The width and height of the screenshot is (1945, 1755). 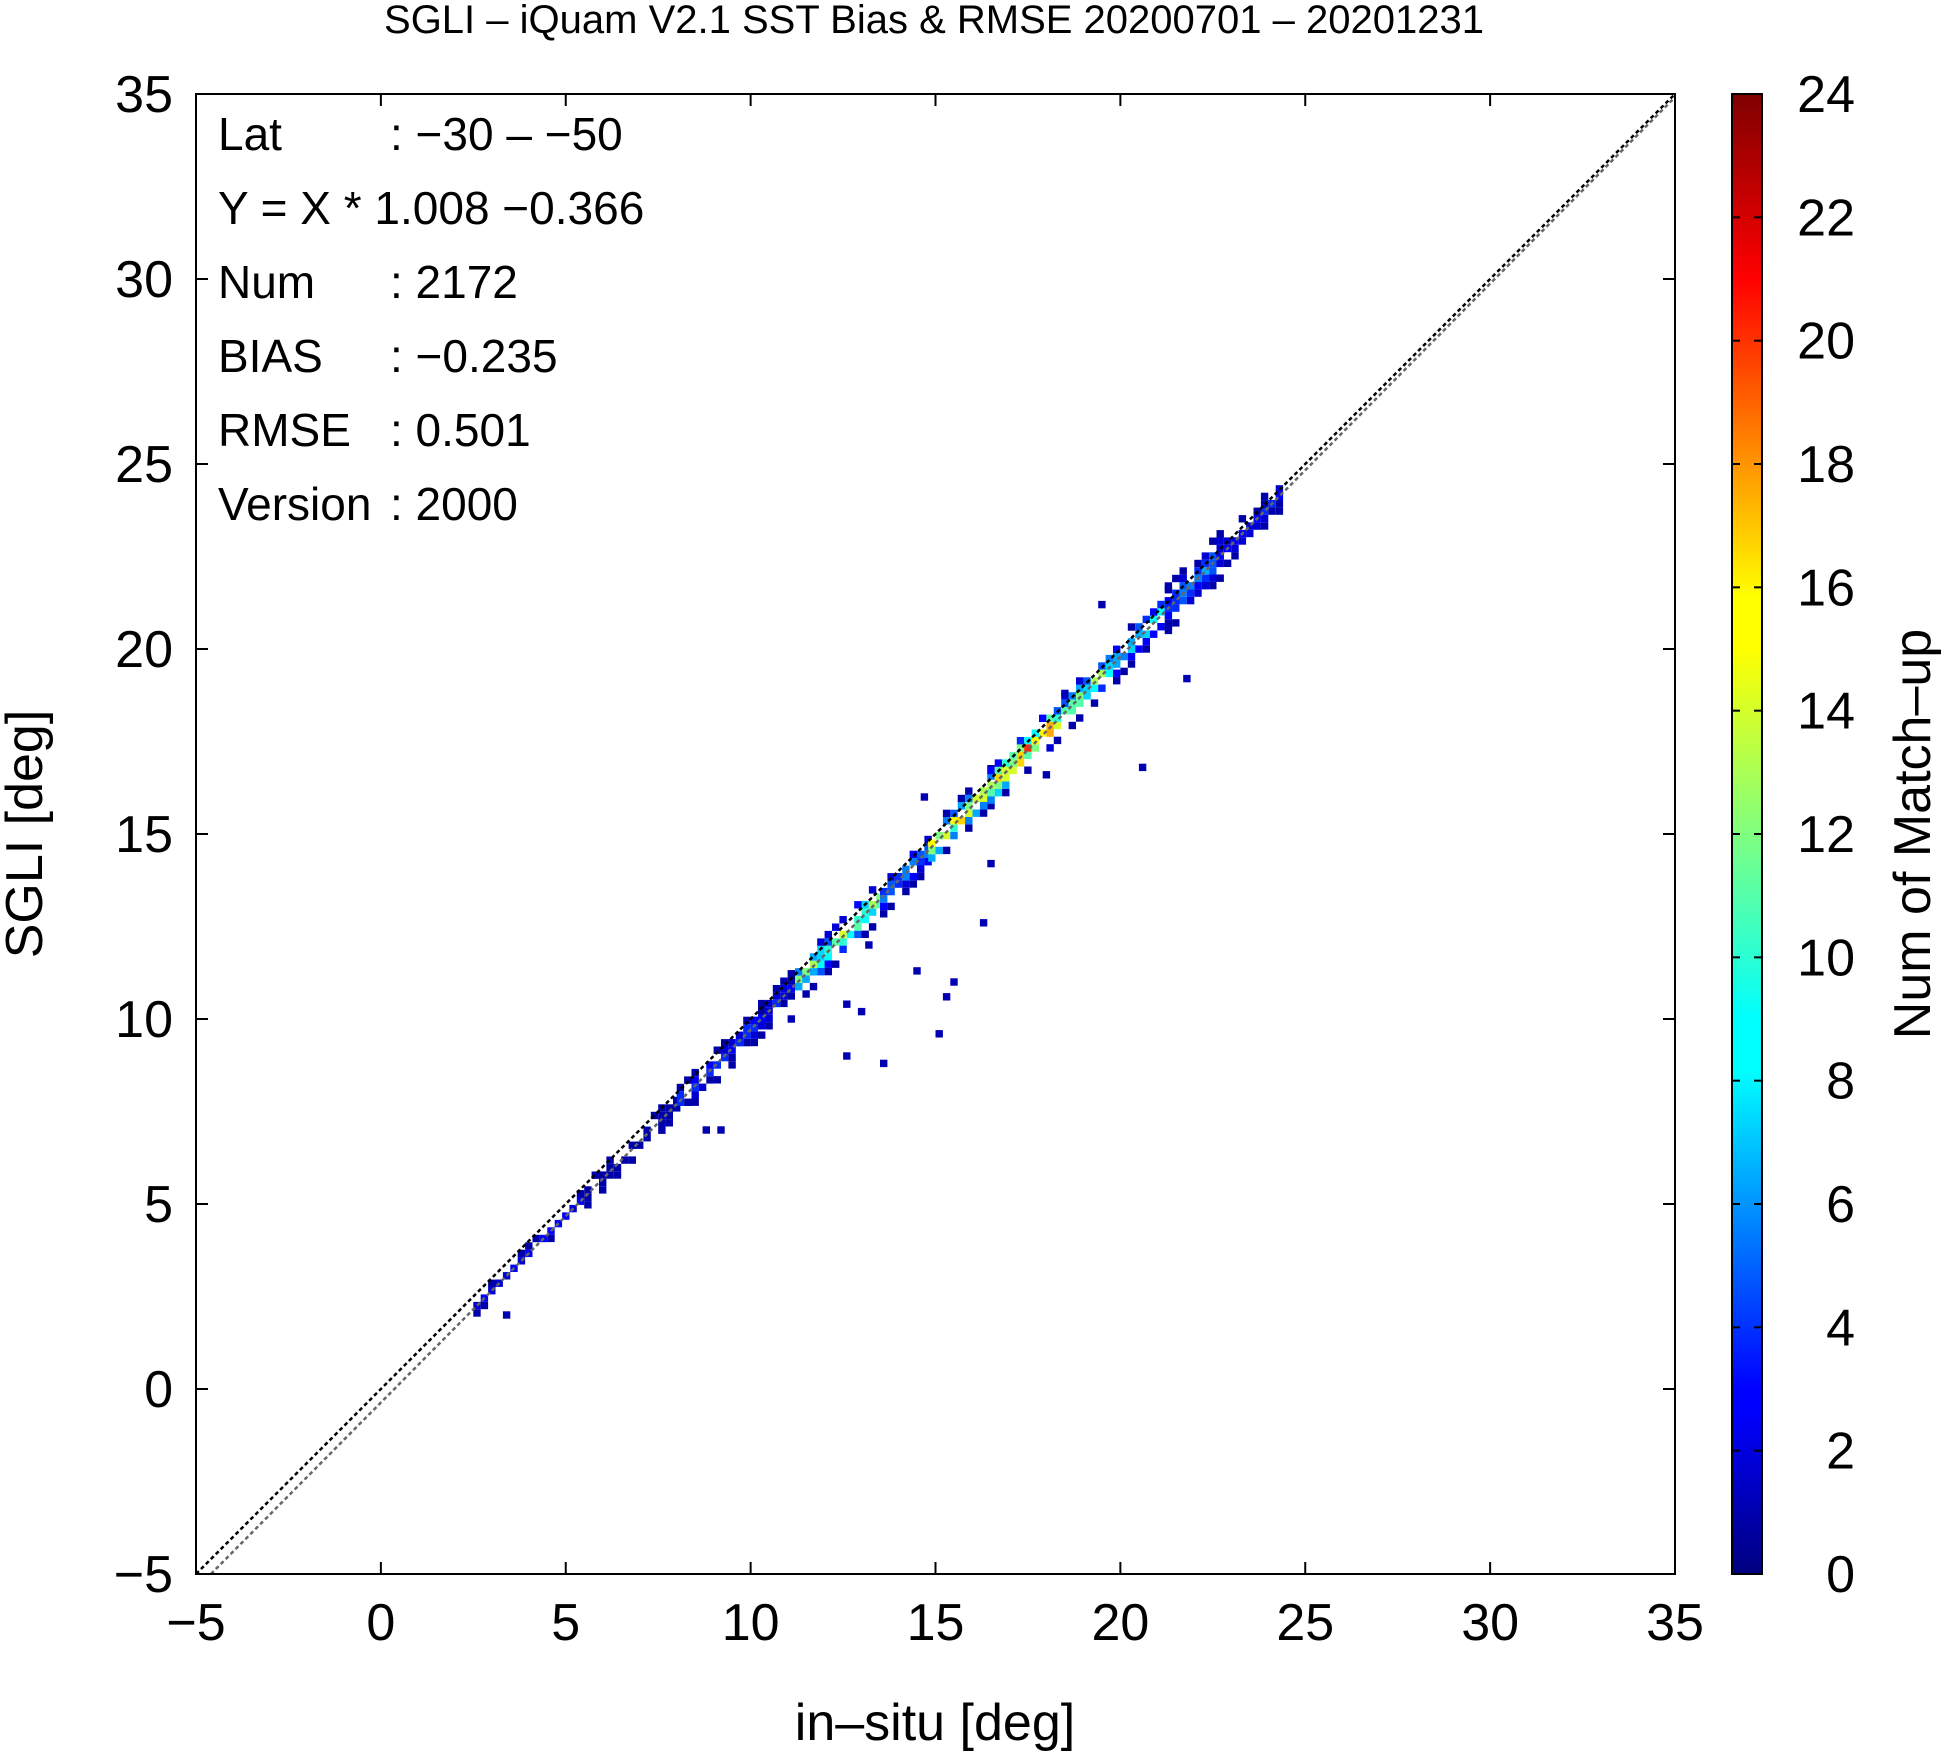 What do you see at coordinates (144, 650) in the screenshot?
I see `y-tick-label: 20` at bounding box center [144, 650].